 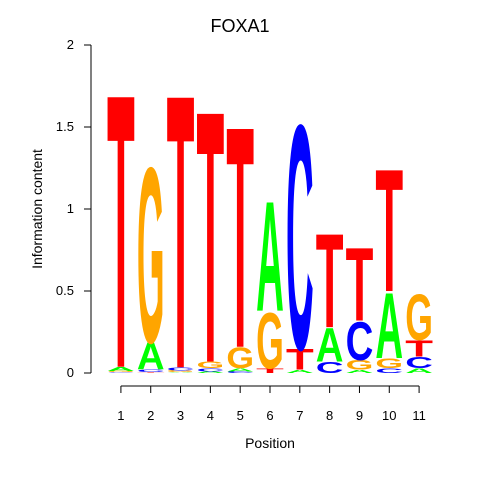 I want to click on x-tick-label: 5, so click(x=240, y=415).